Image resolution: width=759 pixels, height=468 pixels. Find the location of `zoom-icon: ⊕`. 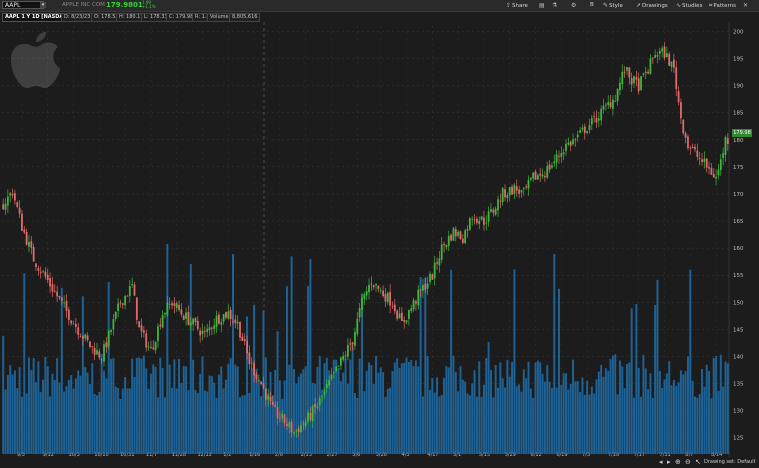

zoom-icon: ⊕ is located at coordinates (678, 462).